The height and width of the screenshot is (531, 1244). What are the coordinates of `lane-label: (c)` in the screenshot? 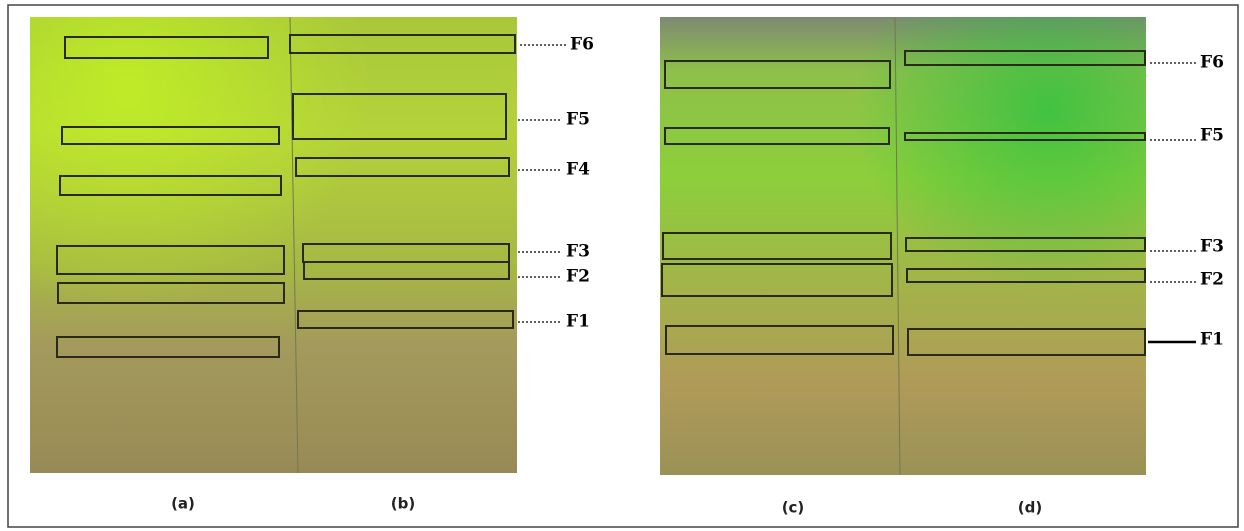 It's located at (793, 508).